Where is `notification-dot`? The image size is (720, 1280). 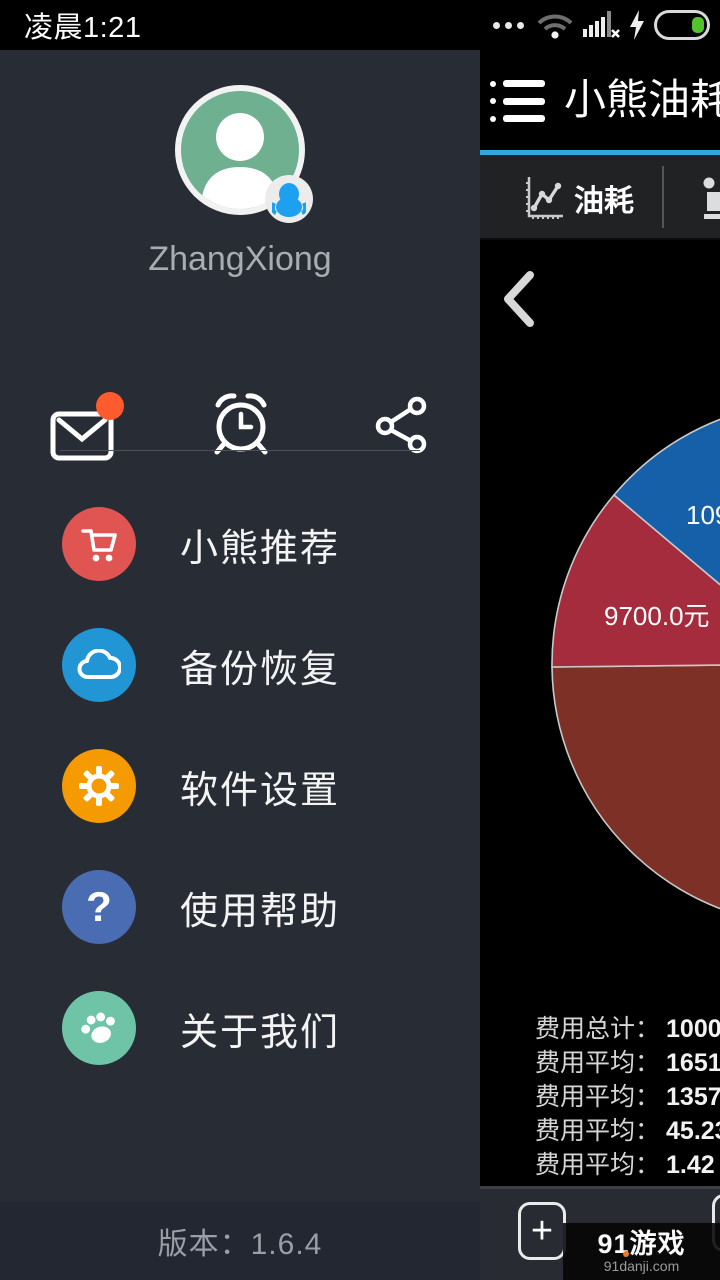 notification-dot is located at coordinates (110, 406).